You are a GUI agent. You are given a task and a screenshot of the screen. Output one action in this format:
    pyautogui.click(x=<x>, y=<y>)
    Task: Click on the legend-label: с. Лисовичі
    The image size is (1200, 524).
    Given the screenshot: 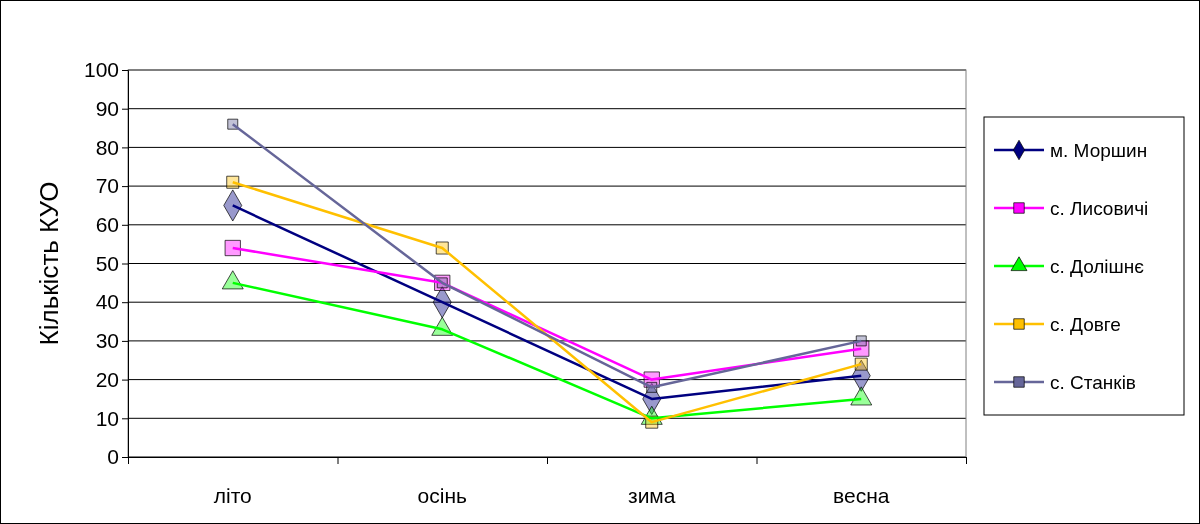 What is the action you would take?
    pyautogui.click(x=1099, y=208)
    